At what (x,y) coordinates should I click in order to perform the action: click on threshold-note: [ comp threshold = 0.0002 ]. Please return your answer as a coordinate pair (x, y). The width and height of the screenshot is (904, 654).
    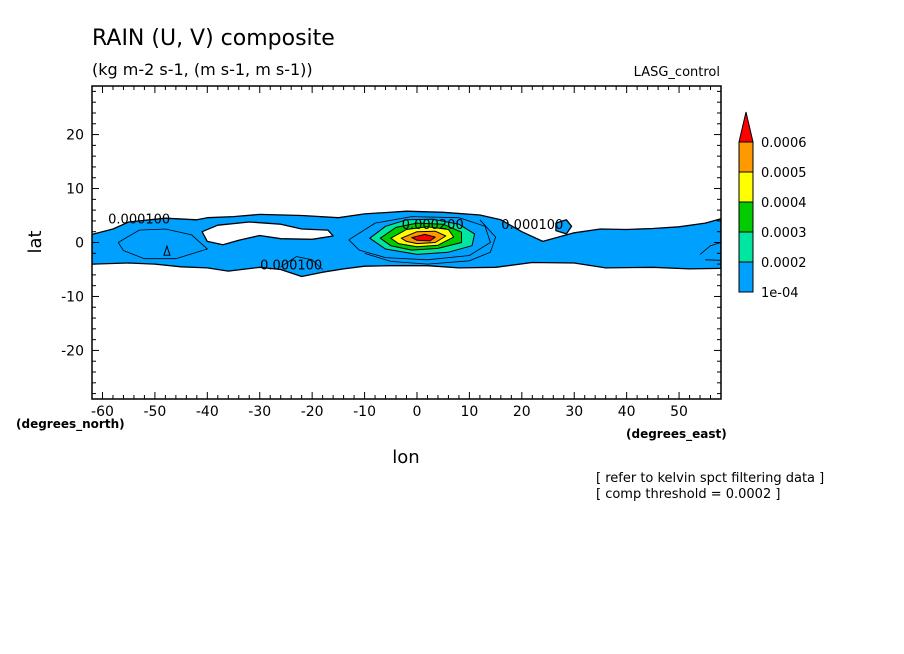
    Looking at the image, I should click on (688, 494).